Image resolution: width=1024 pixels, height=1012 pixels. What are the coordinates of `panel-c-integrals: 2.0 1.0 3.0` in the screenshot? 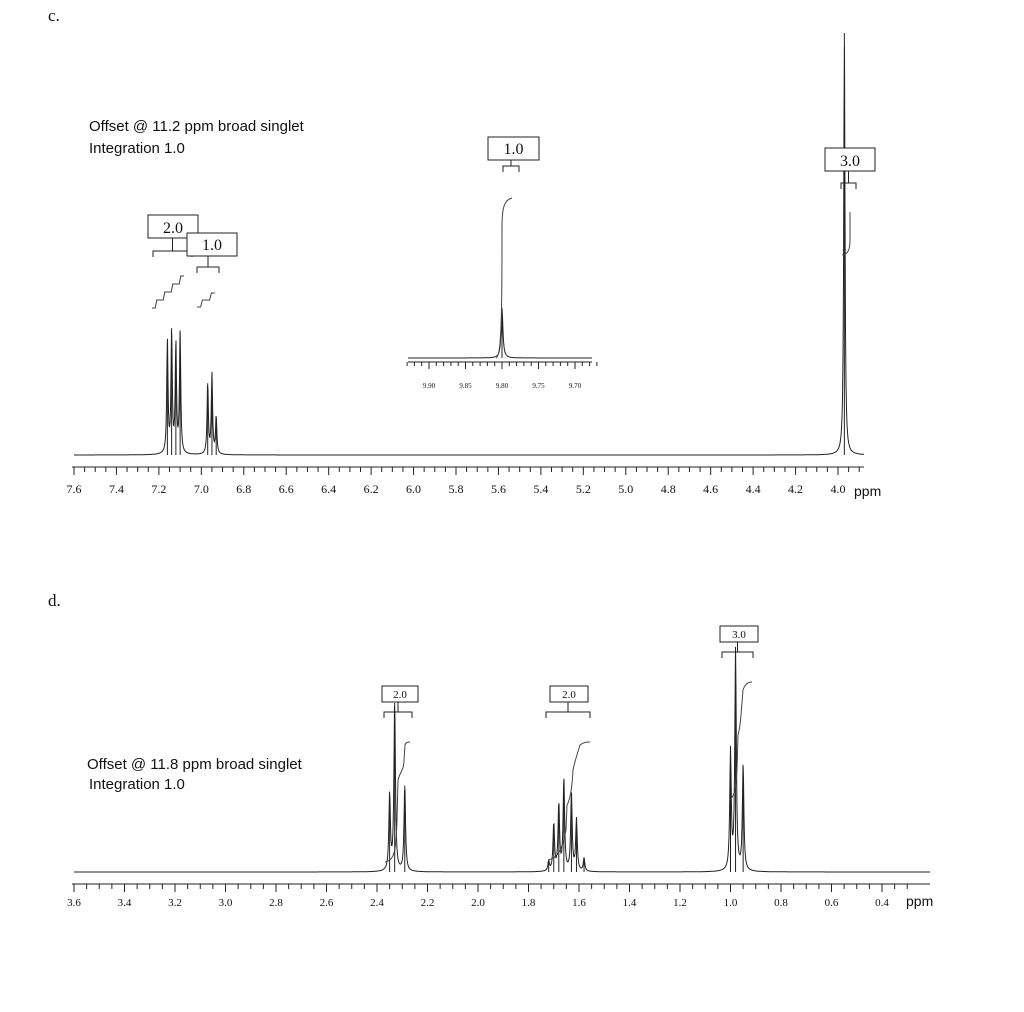 It's located at (511, 228).